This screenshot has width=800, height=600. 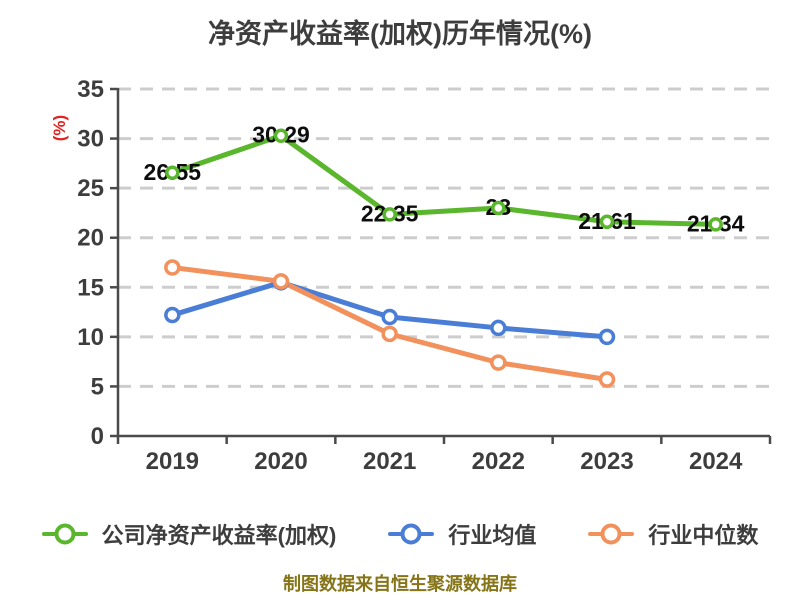 I want to click on xtick-label: 2019, so click(x=172, y=461).